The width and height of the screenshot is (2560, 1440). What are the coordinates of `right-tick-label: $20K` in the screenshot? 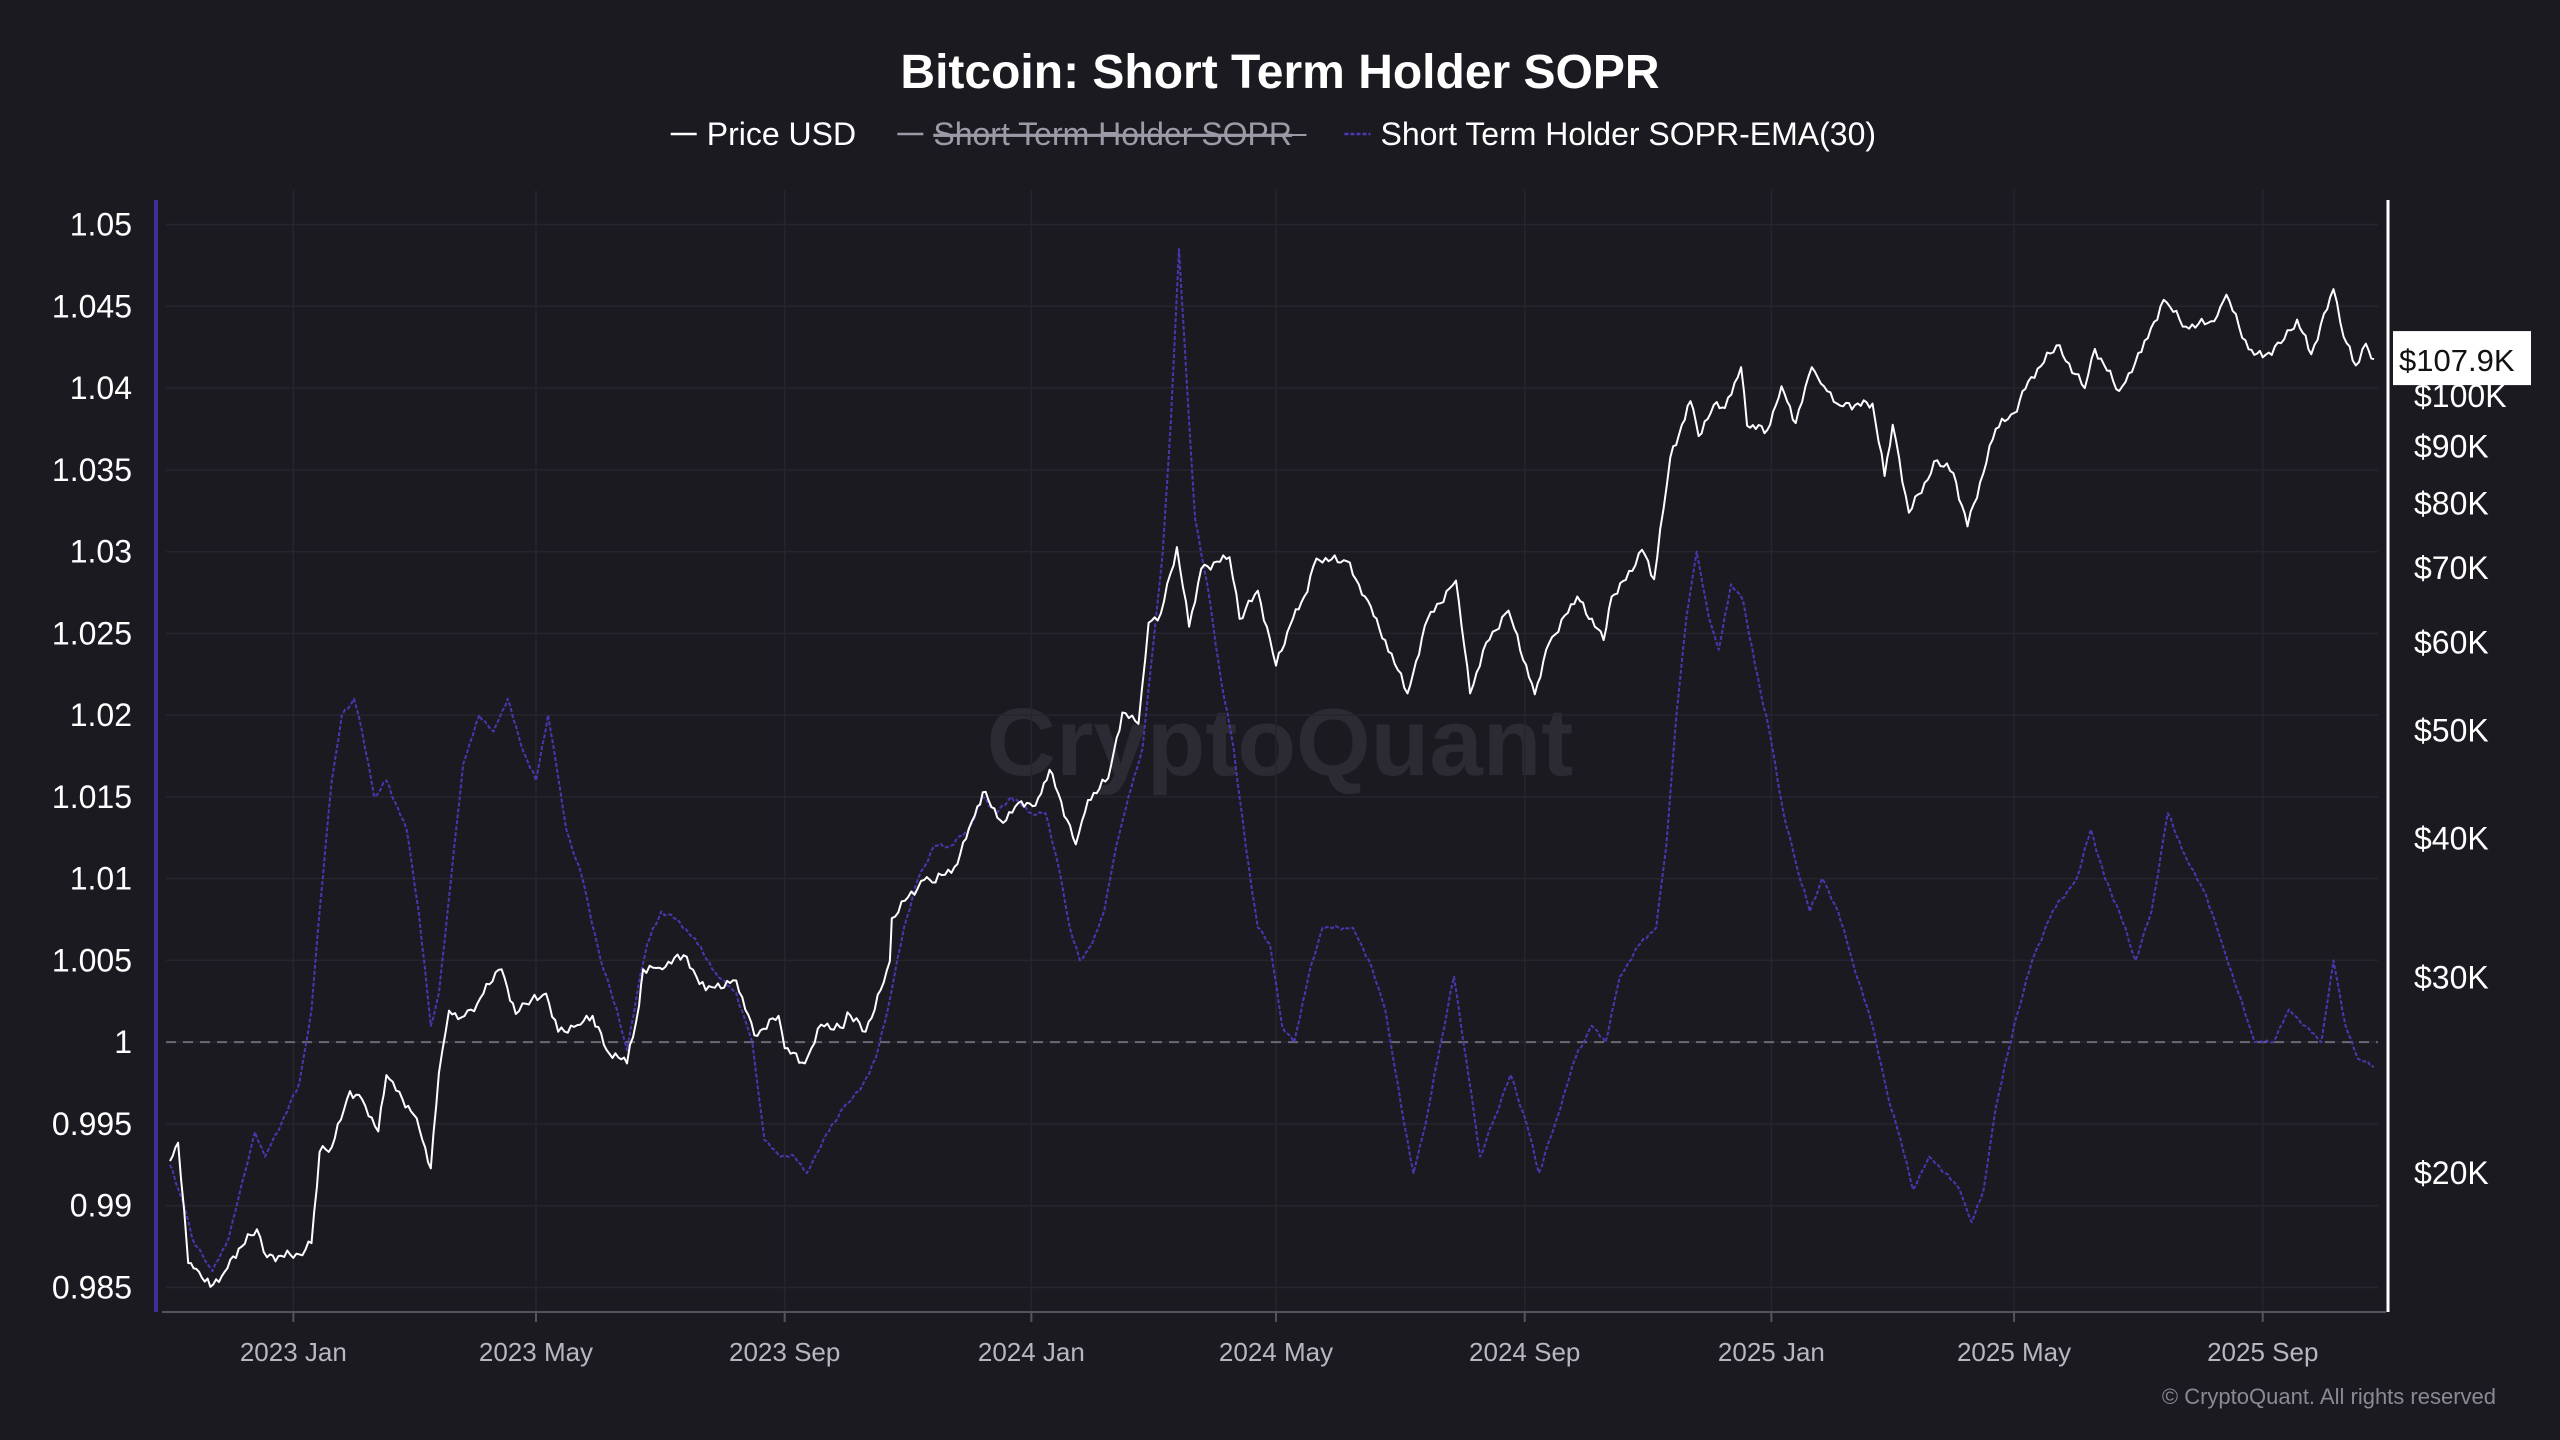 It's located at (2451, 1173).